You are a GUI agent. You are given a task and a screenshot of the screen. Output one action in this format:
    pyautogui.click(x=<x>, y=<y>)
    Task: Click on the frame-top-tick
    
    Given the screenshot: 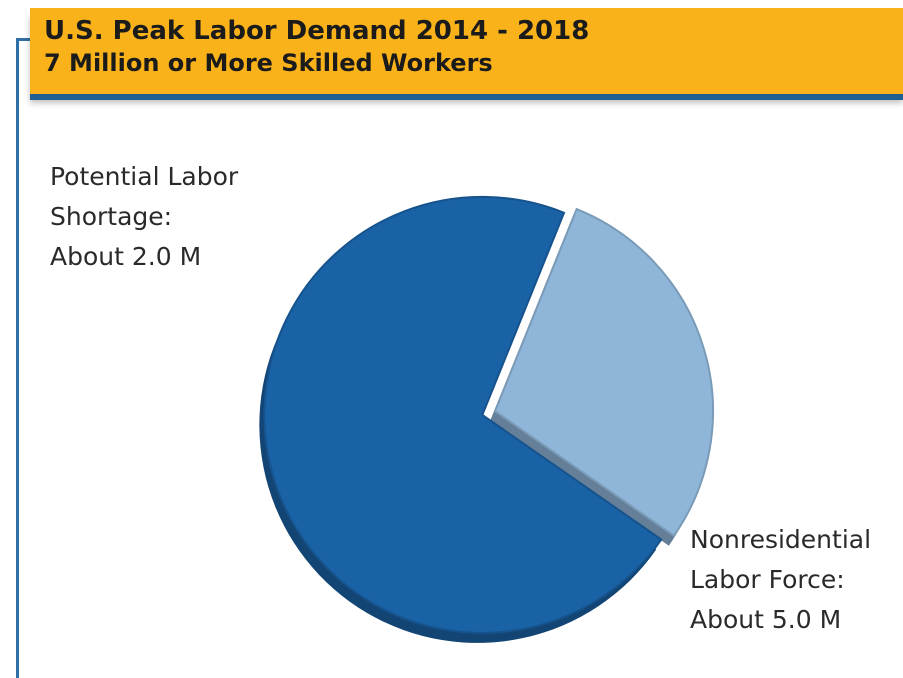 What is the action you would take?
    pyautogui.click(x=23, y=39)
    